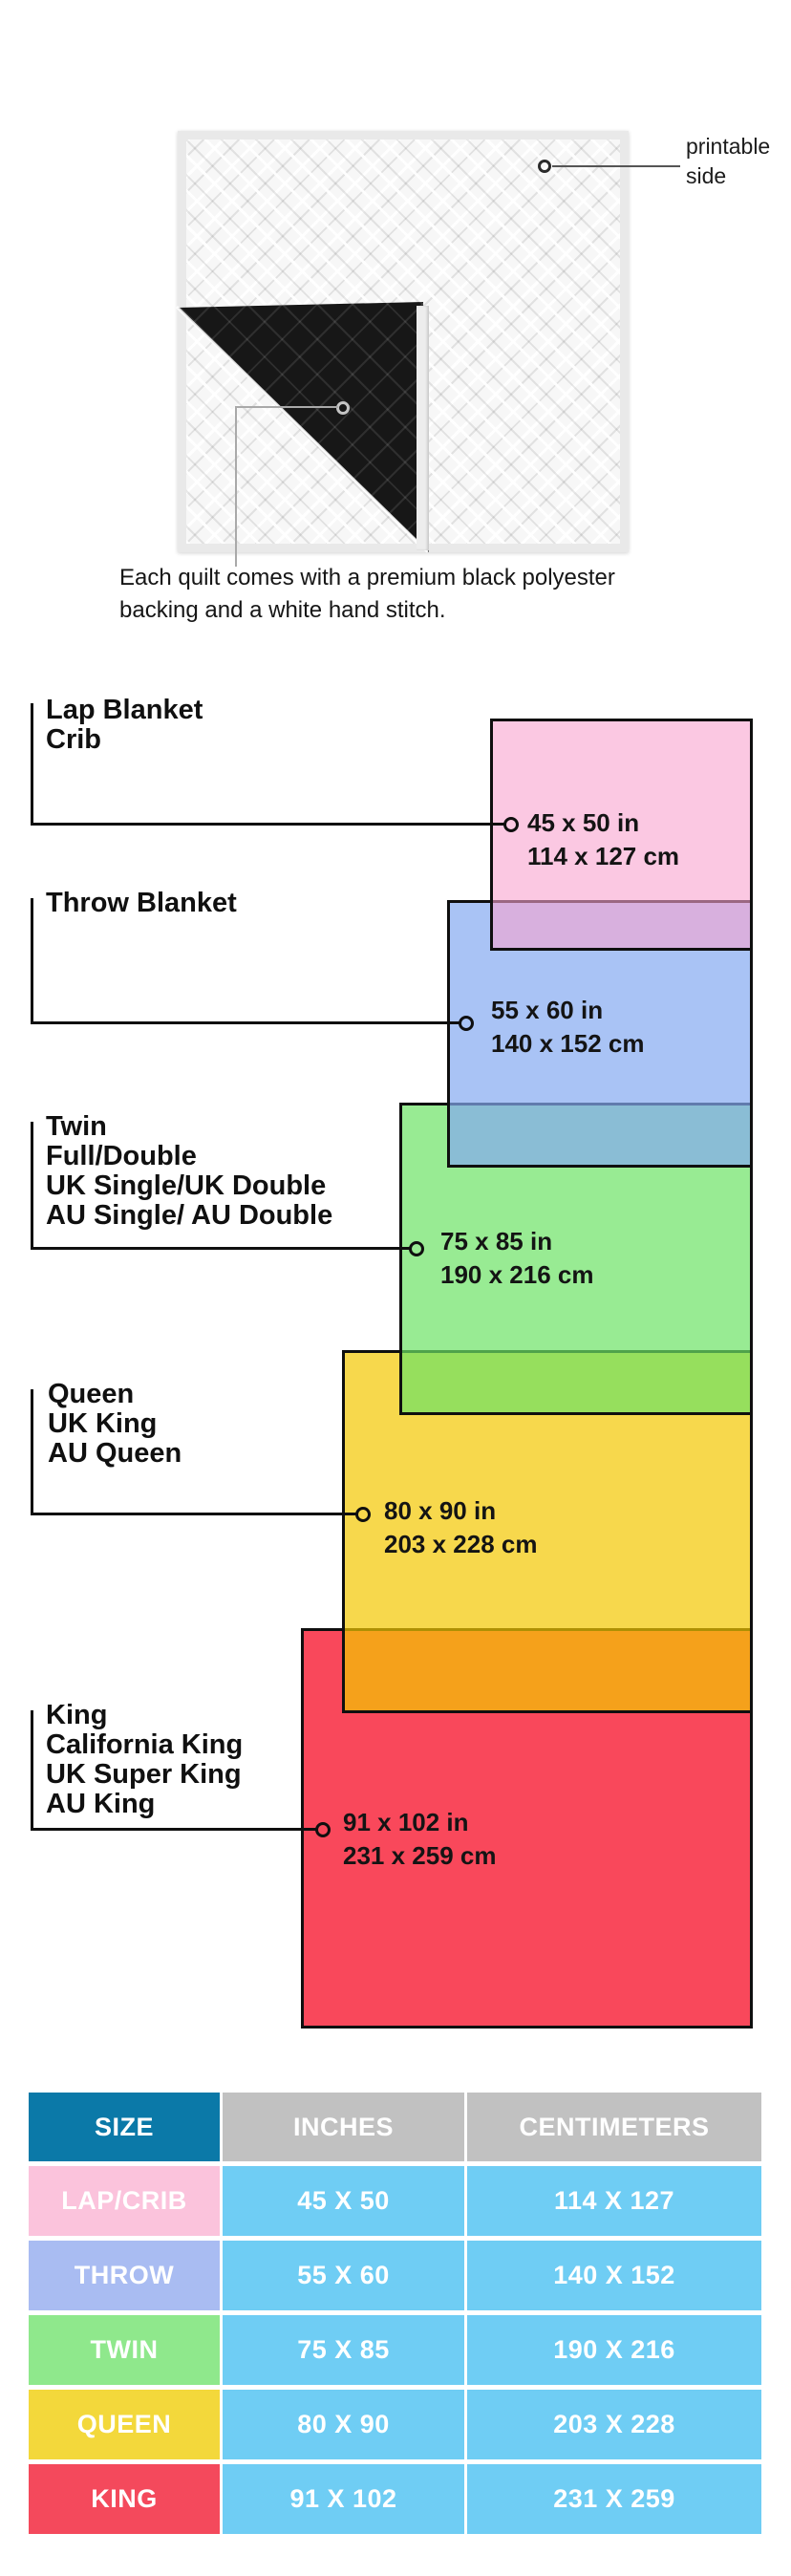  What do you see at coordinates (614, 2424) in the screenshot?
I see `row-cm-cell: 203 X 228` at bounding box center [614, 2424].